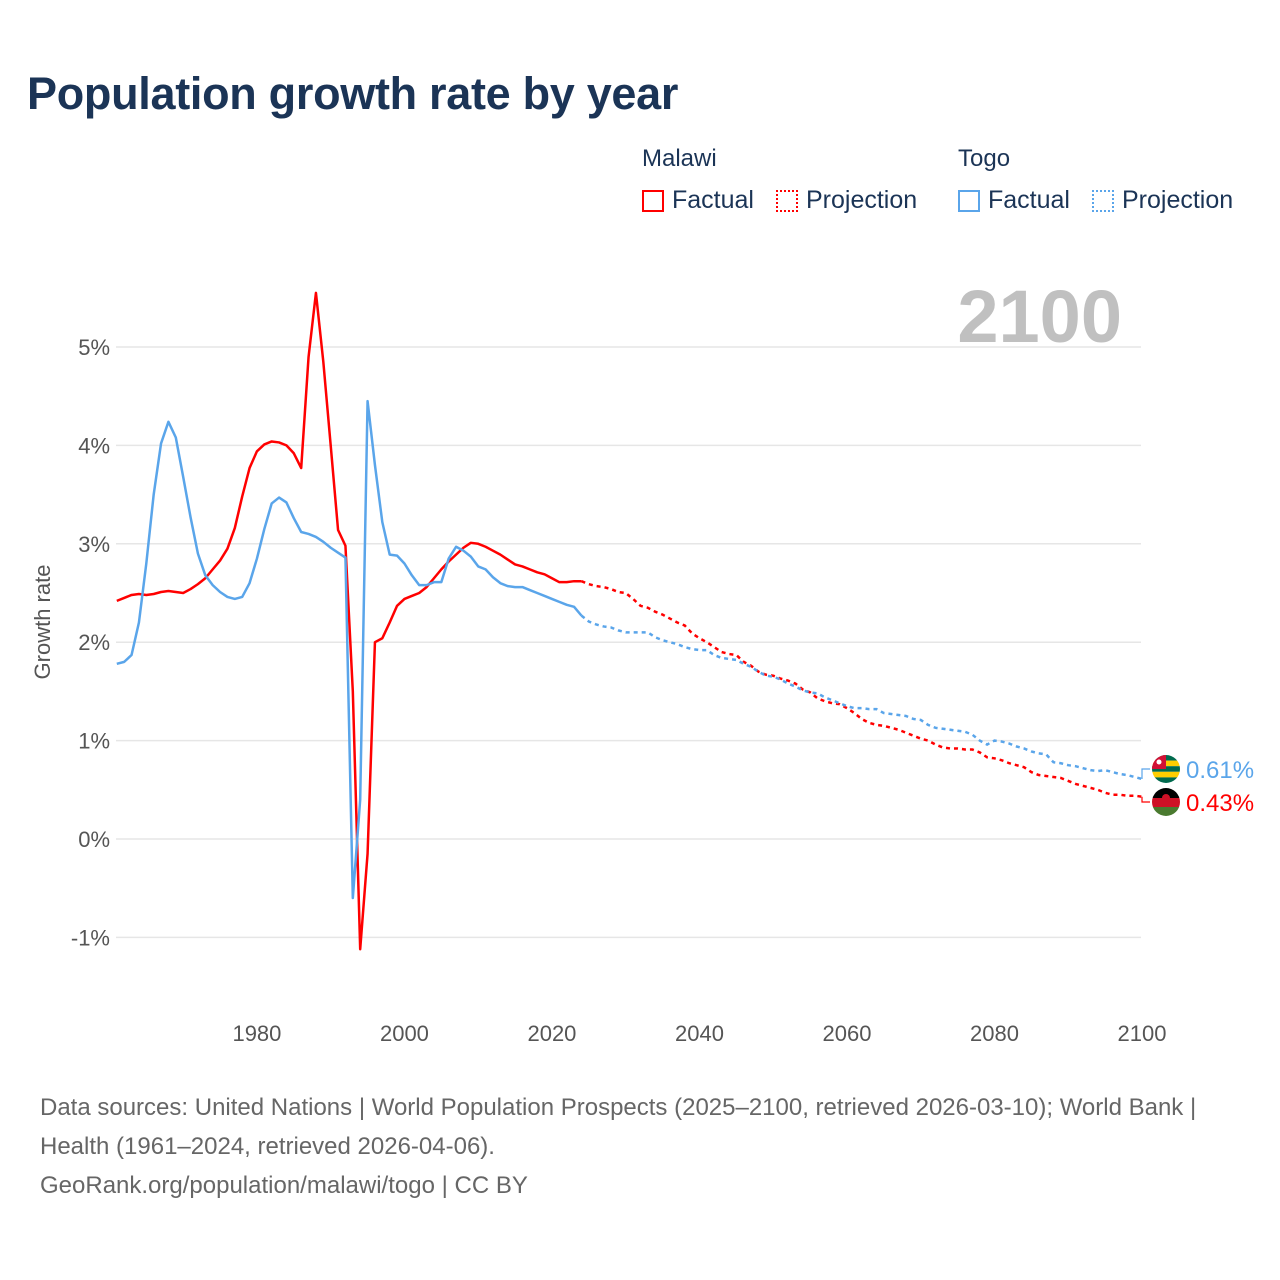 Image resolution: width=1280 pixels, height=1280 pixels. I want to click on malawi-label-connector, so click(1145, 799).